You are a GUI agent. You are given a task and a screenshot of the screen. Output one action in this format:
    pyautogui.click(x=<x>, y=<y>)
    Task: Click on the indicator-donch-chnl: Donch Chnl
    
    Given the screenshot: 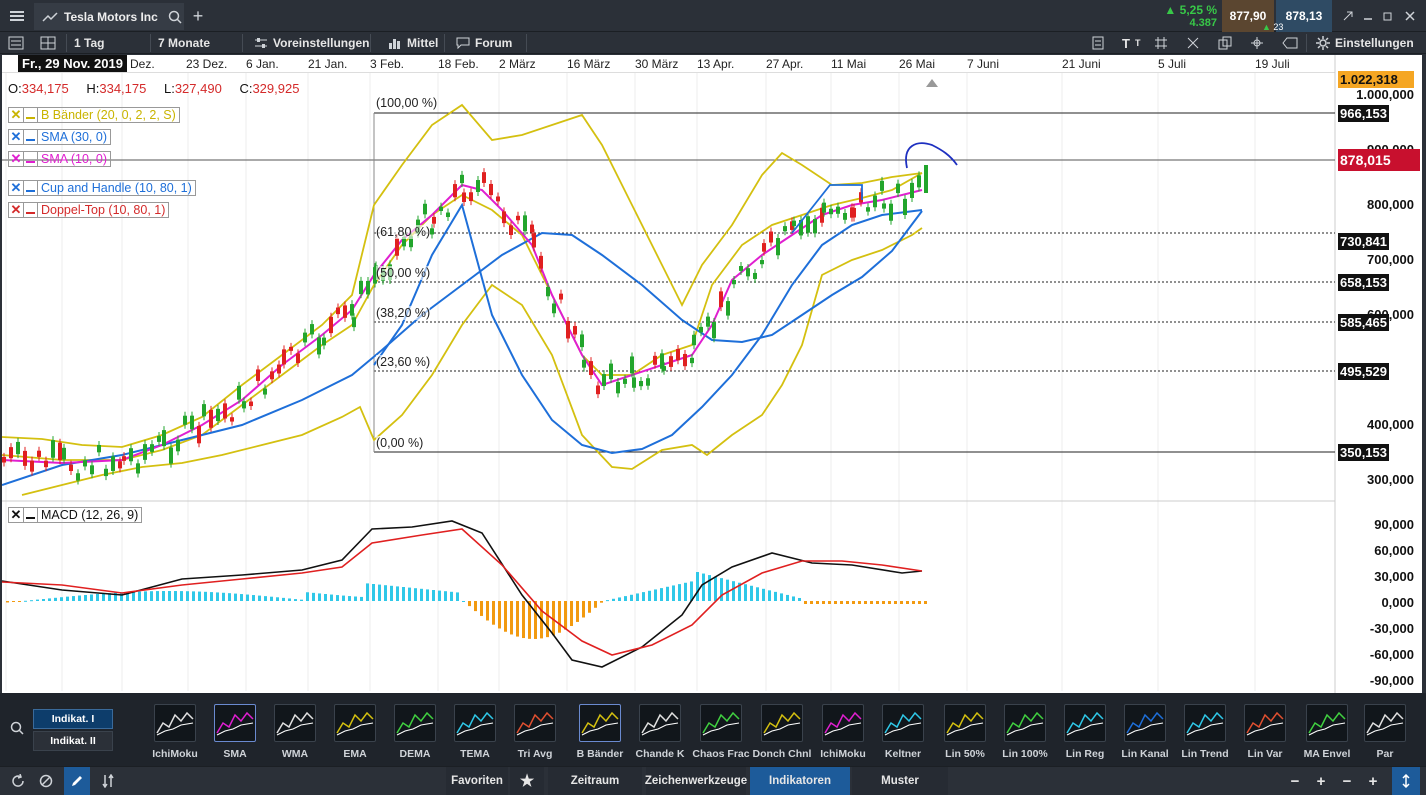 What is the action you would take?
    pyautogui.click(x=782, y=735)
    